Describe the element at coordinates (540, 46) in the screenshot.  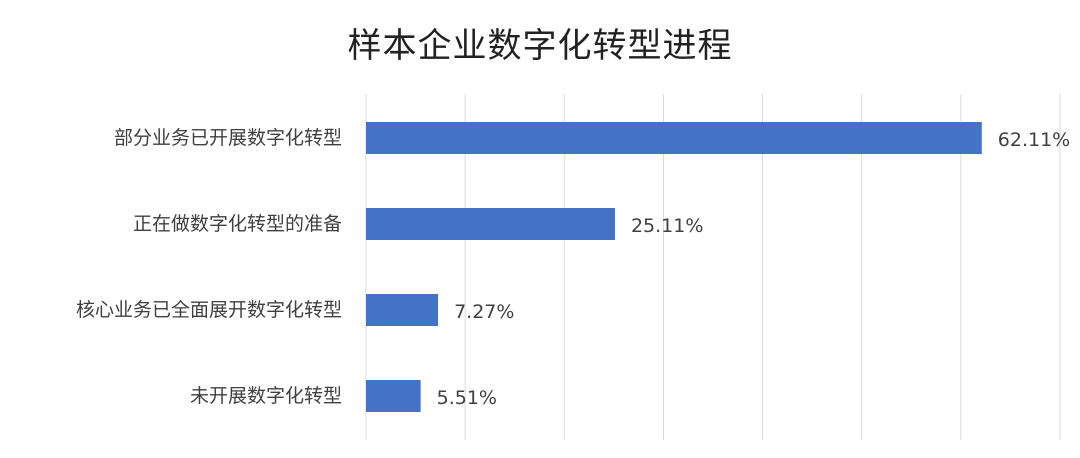
I see `chart-title: 样本企业数字化转型进程` at that location.